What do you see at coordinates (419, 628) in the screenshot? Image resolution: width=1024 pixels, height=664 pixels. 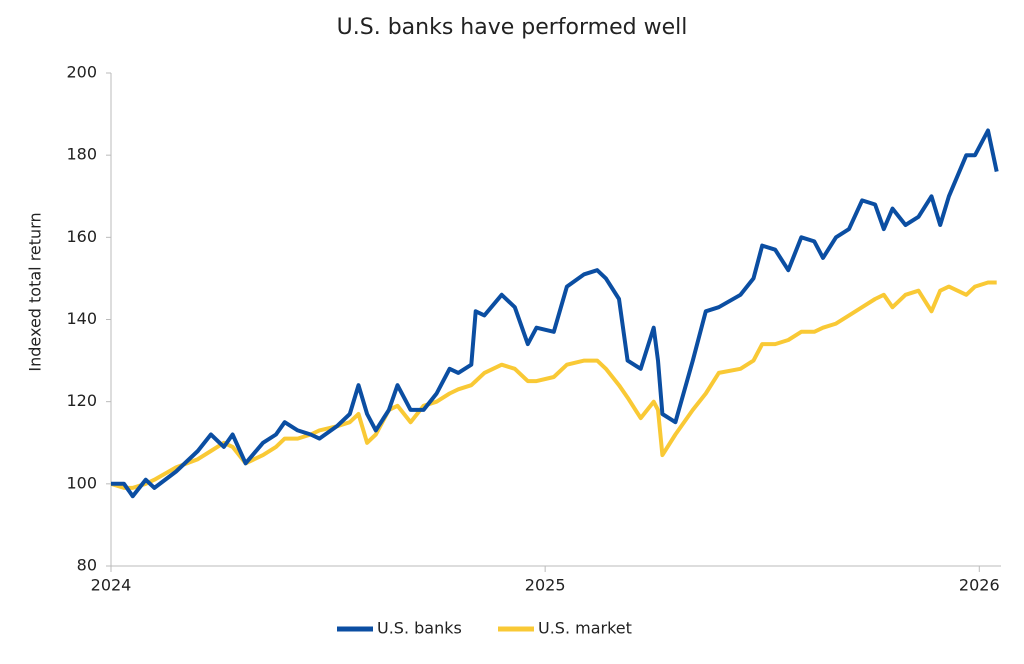 I see `legend-label: U.S. banks` at bounding box center [419, 628].